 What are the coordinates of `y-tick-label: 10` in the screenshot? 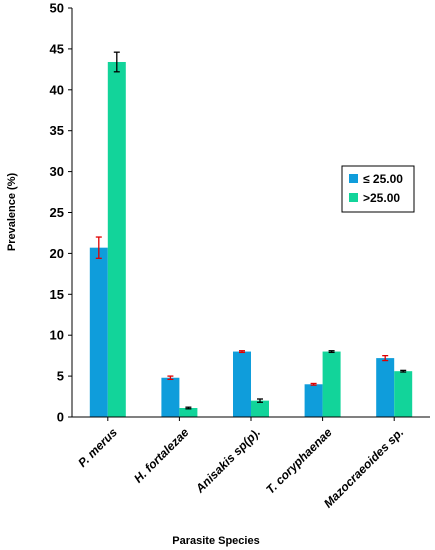 It's located at (57, 335).